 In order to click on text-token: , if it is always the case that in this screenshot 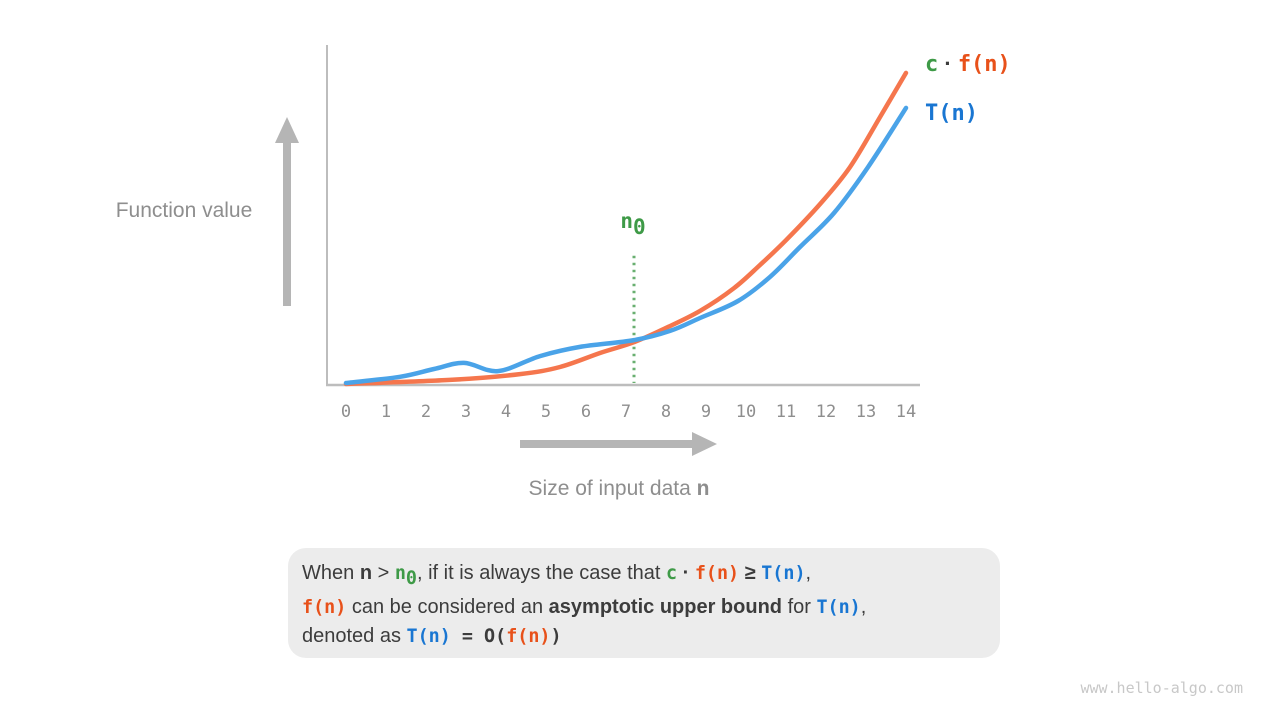, I will do `click(541, 573)`.